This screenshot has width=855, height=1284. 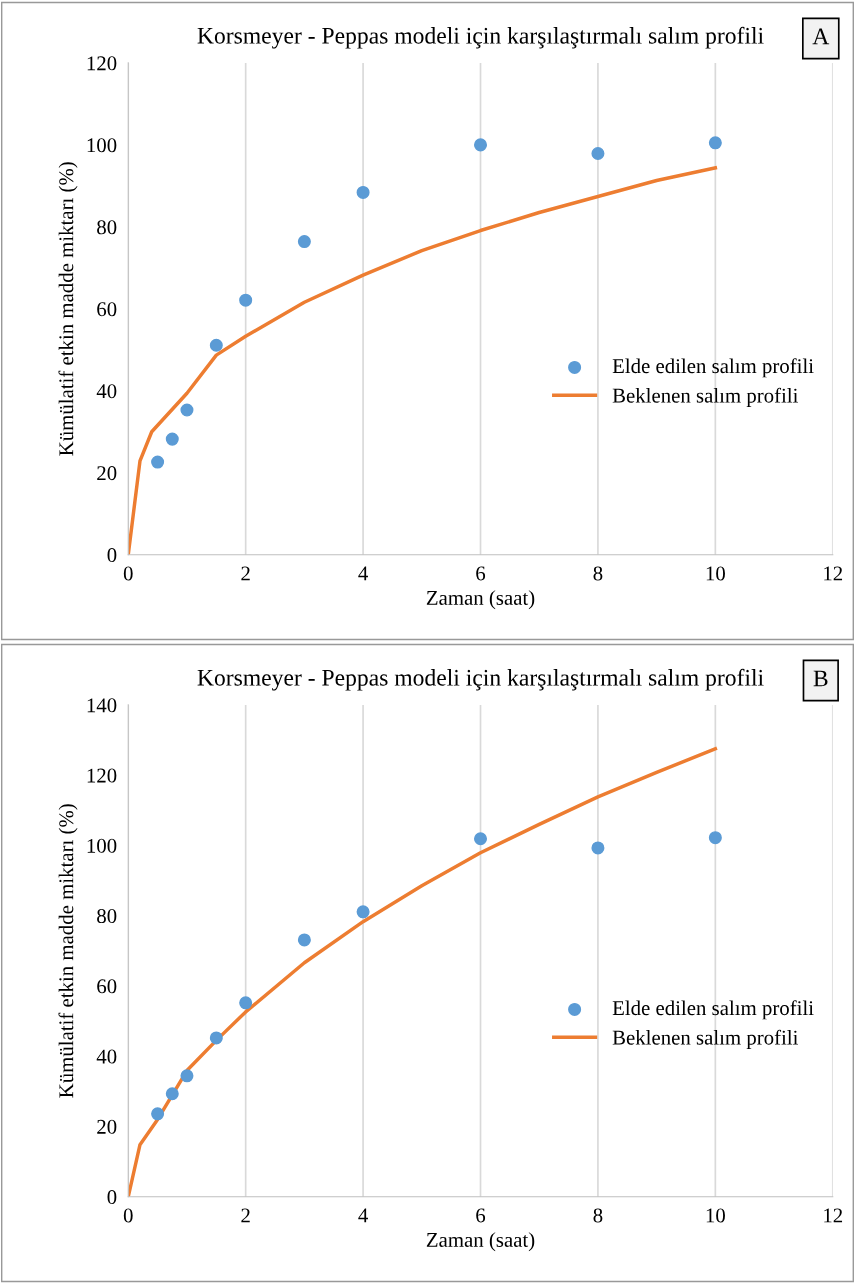 I want to click on y-tick-label: 140, so click(x=102, y=705).